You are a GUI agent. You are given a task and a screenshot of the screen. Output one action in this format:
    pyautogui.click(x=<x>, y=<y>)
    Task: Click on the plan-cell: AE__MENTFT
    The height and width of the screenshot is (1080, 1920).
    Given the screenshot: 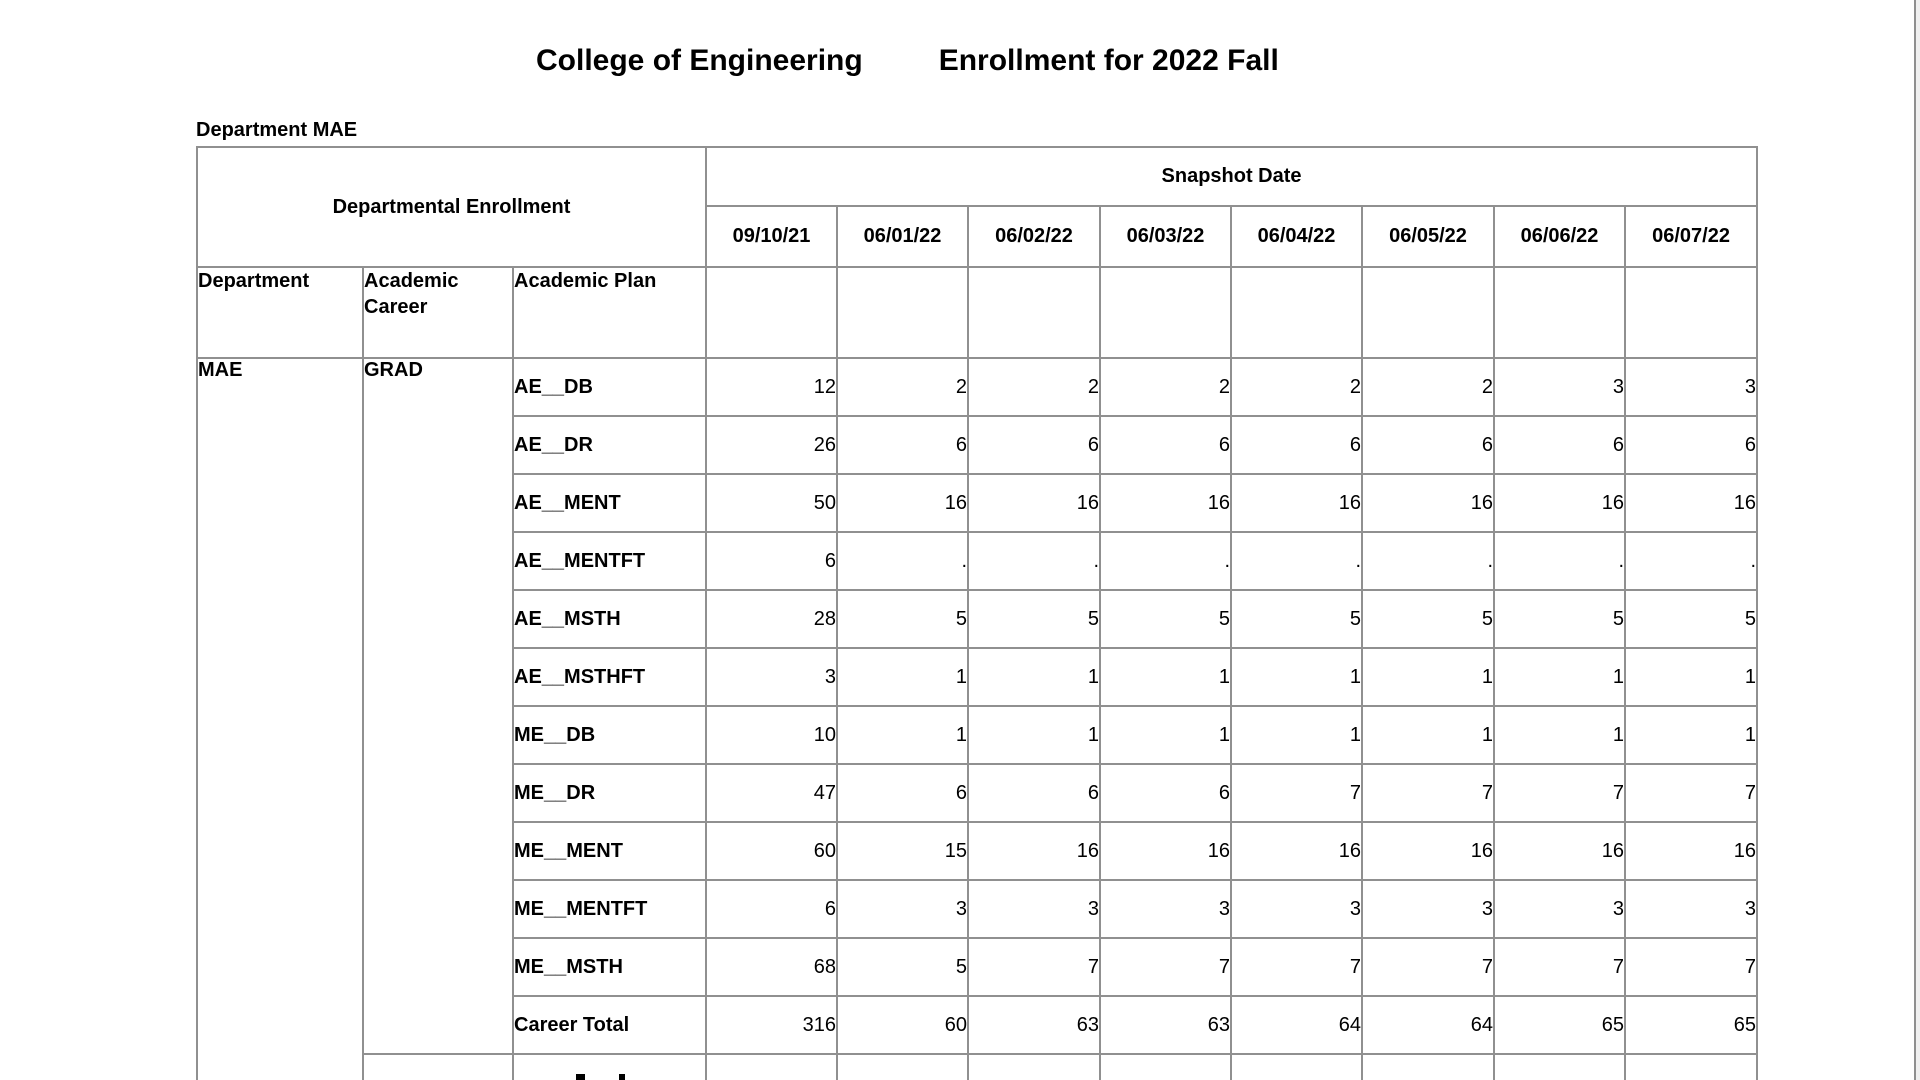 What is the action you would take?
    pyautogui.click(x=609, y=561)
    